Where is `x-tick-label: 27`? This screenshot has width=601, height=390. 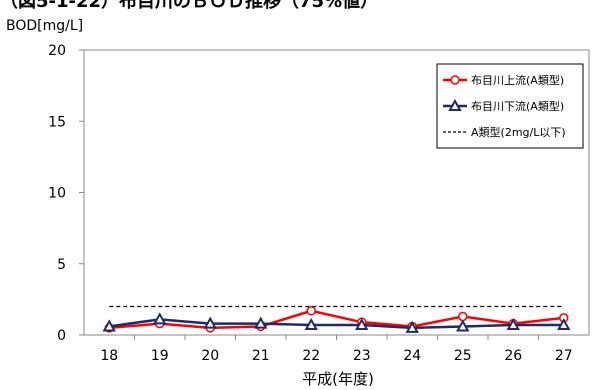 x-tick-label: 27 is located at coordinates (564, 356).